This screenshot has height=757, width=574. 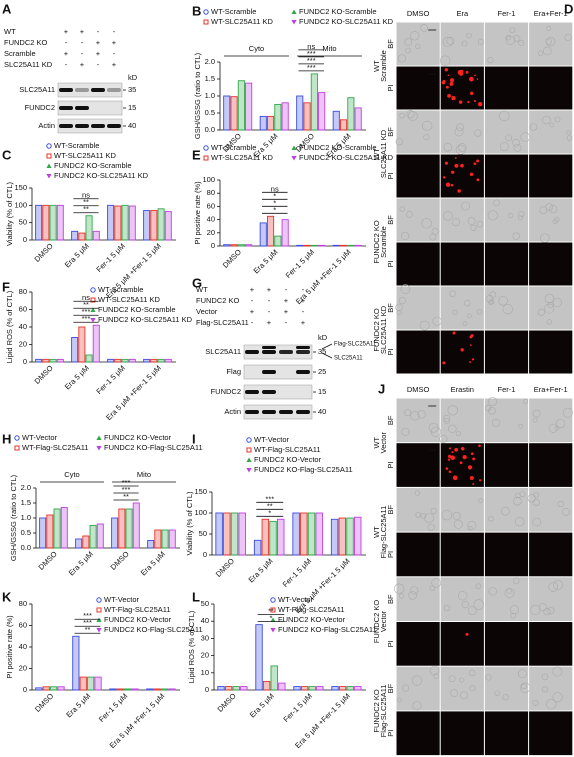 I want to click on y-tick-label: 1.0, so click(x=26, y=517).